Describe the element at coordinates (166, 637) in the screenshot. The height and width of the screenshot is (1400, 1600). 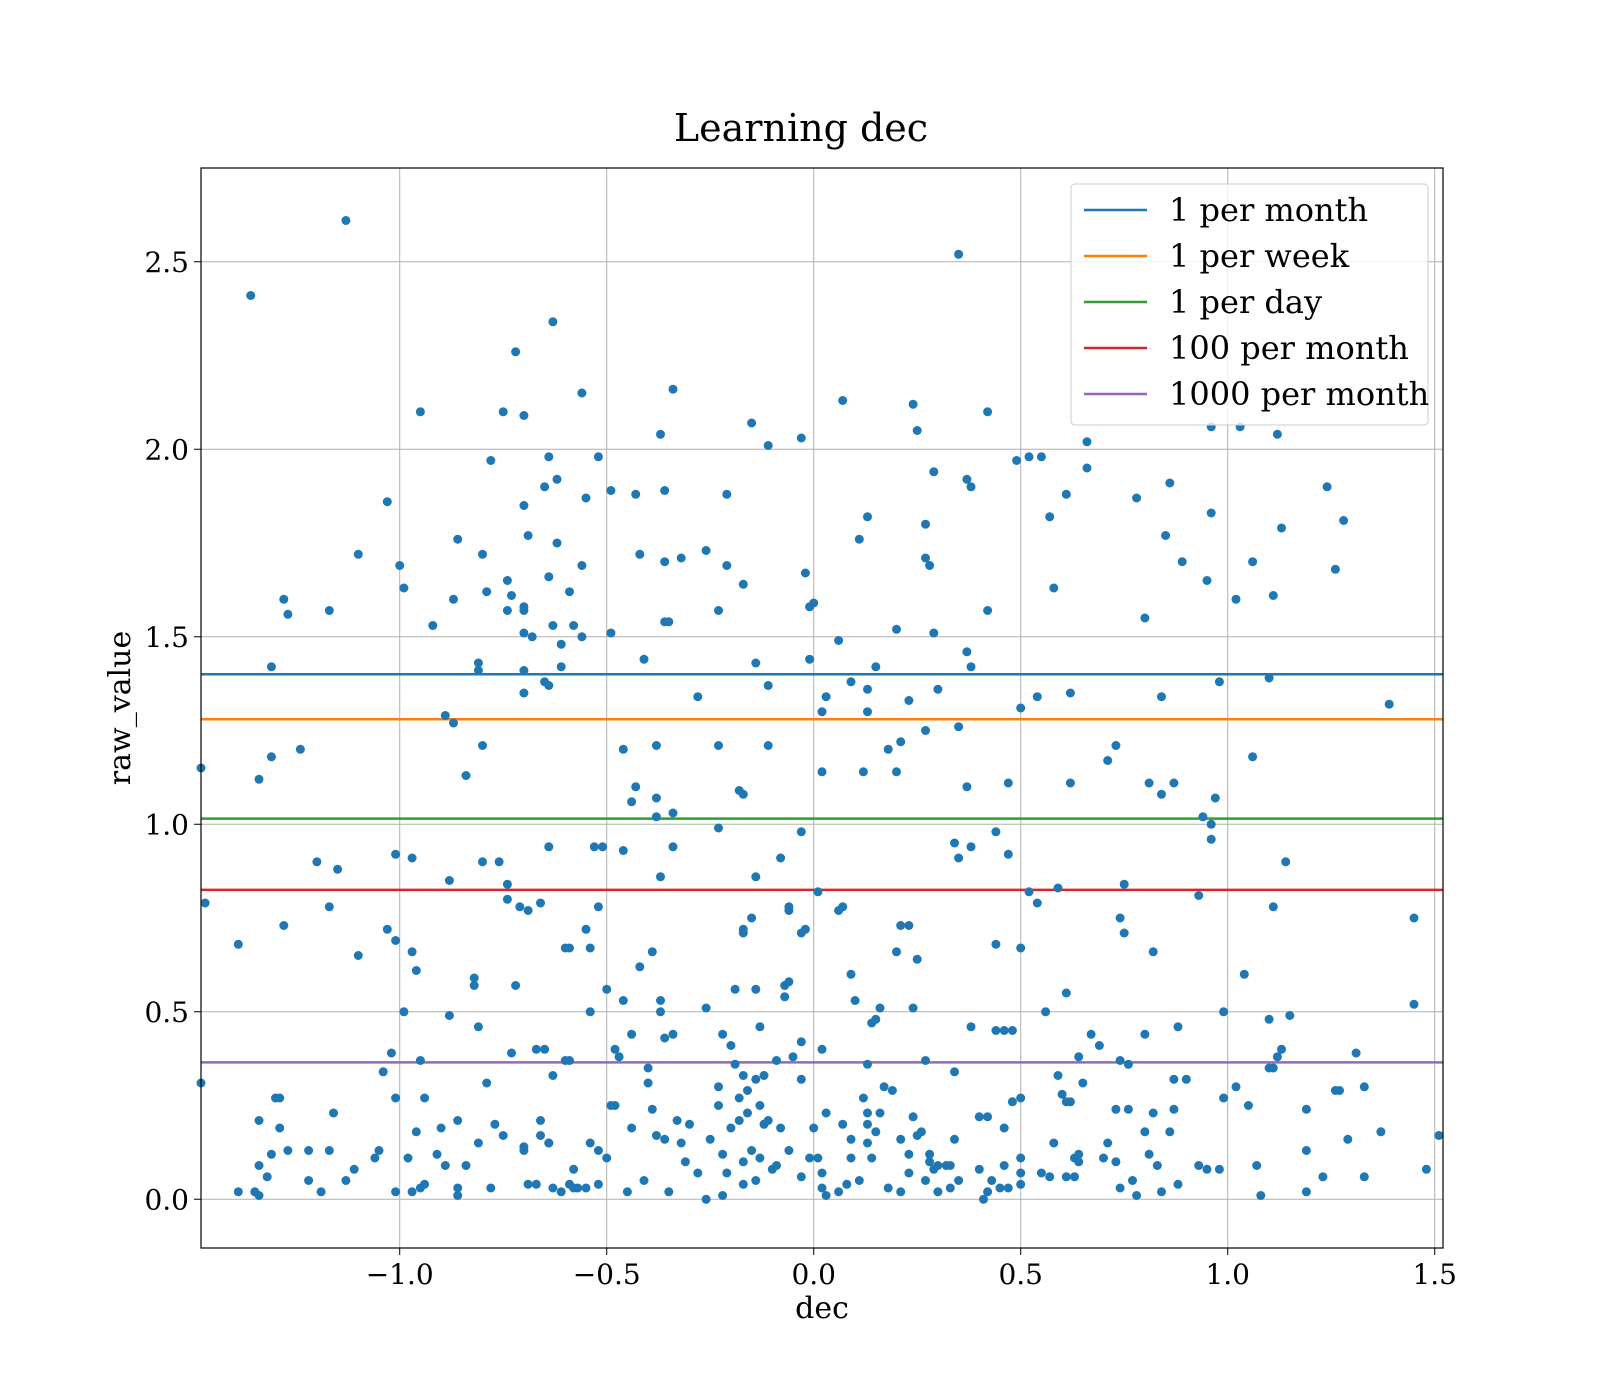
I see `y-tick-label: 1.5` at that location.